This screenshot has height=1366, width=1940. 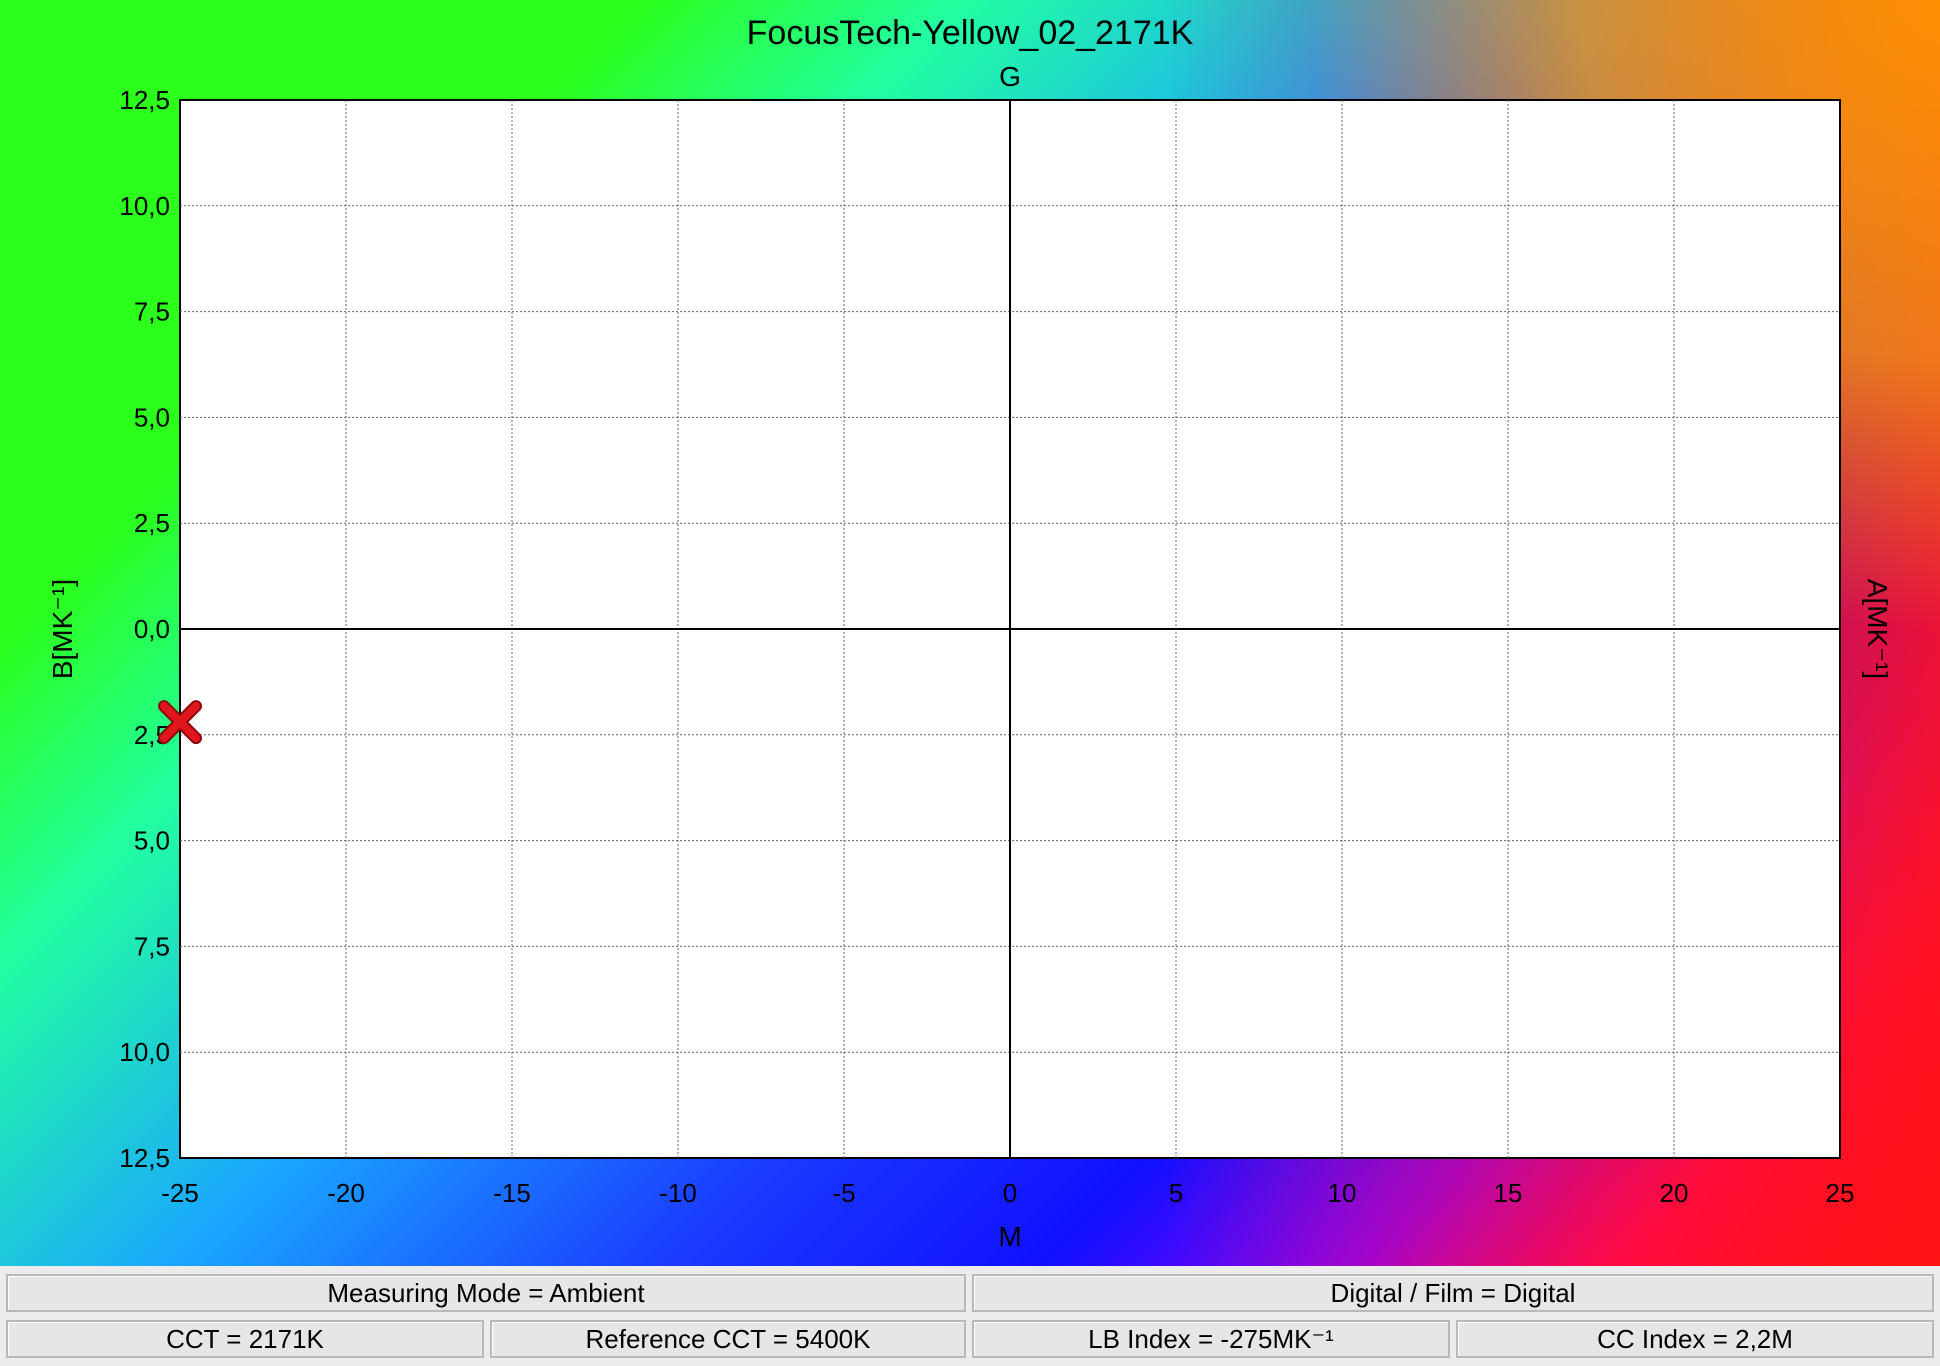 I want to click on x-tick-label: -20, so click(x=346, y=1193).